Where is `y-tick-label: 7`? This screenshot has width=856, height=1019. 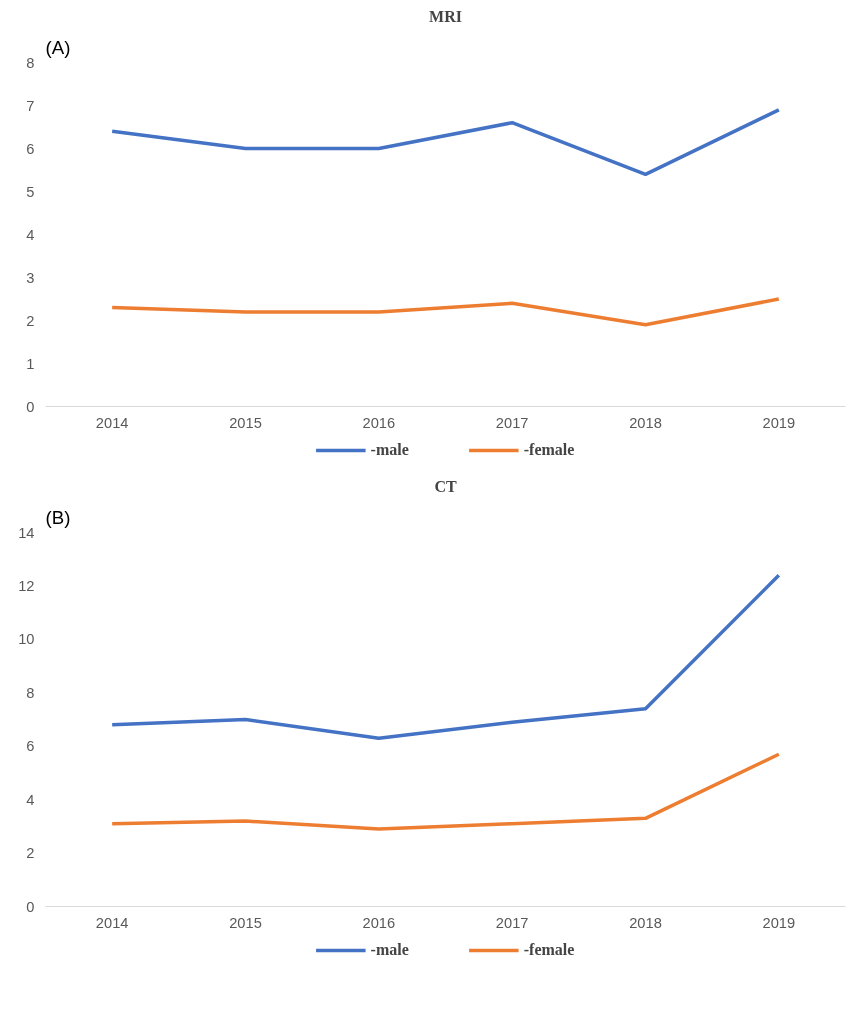 y-tick-label: 7 is located at coordinates (30, 105).